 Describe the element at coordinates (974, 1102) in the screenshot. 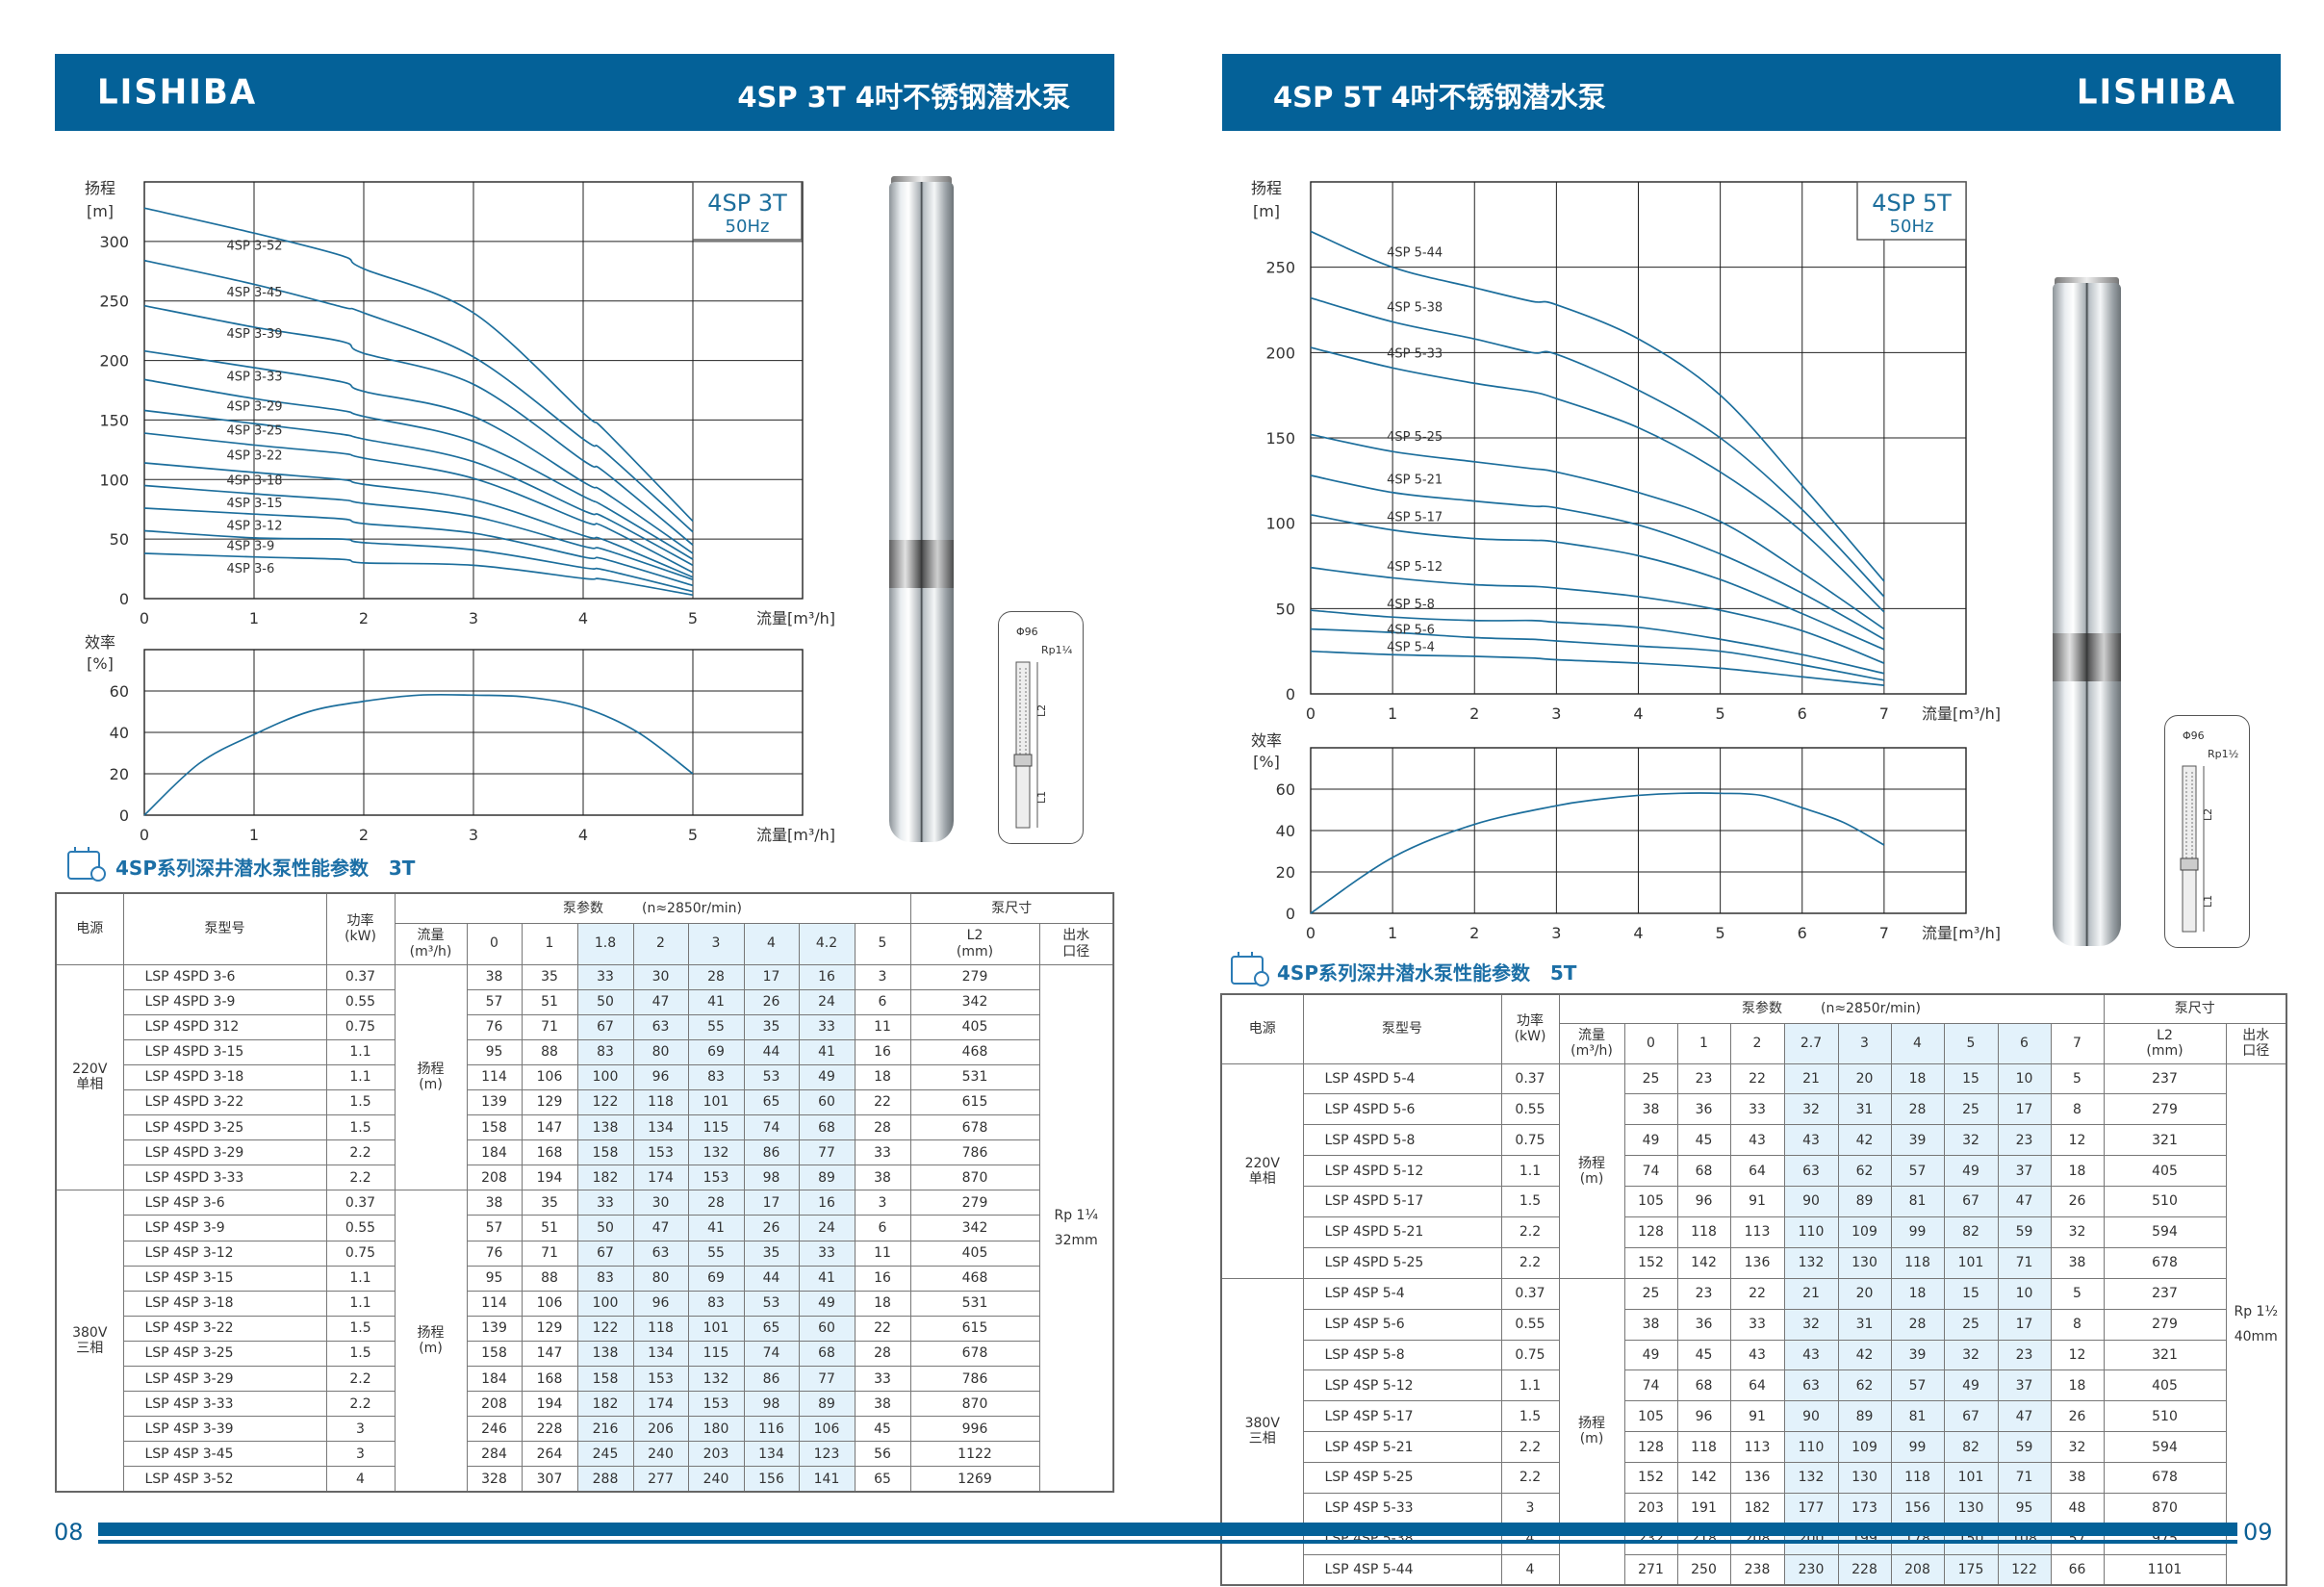

I see `l2-cell: 615` at that location.